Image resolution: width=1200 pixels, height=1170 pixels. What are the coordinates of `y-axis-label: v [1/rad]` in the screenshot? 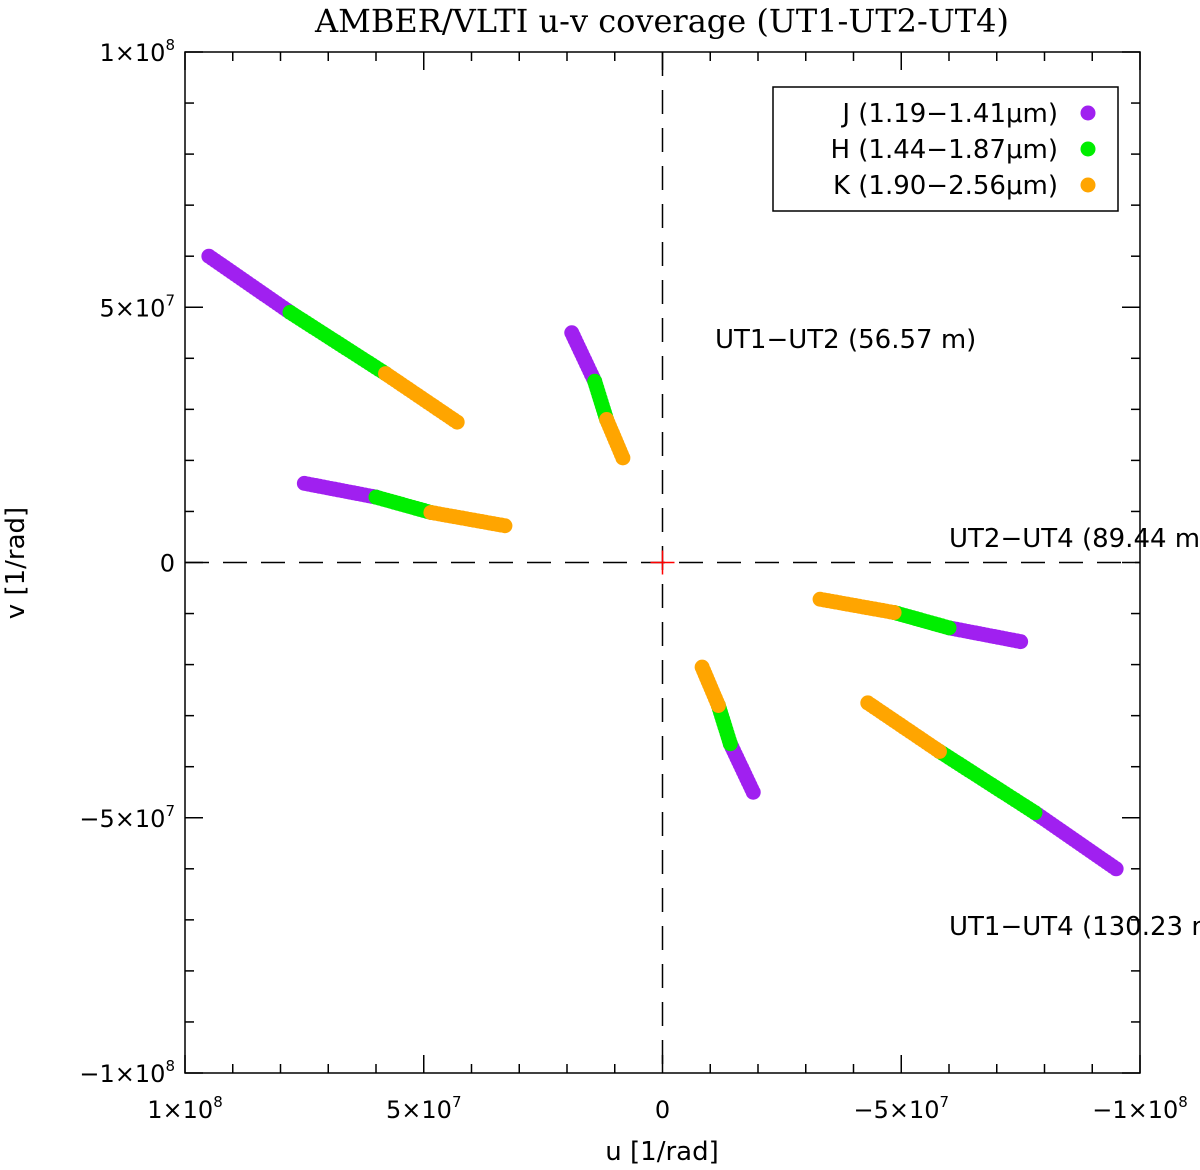 It's located at (16, 563).